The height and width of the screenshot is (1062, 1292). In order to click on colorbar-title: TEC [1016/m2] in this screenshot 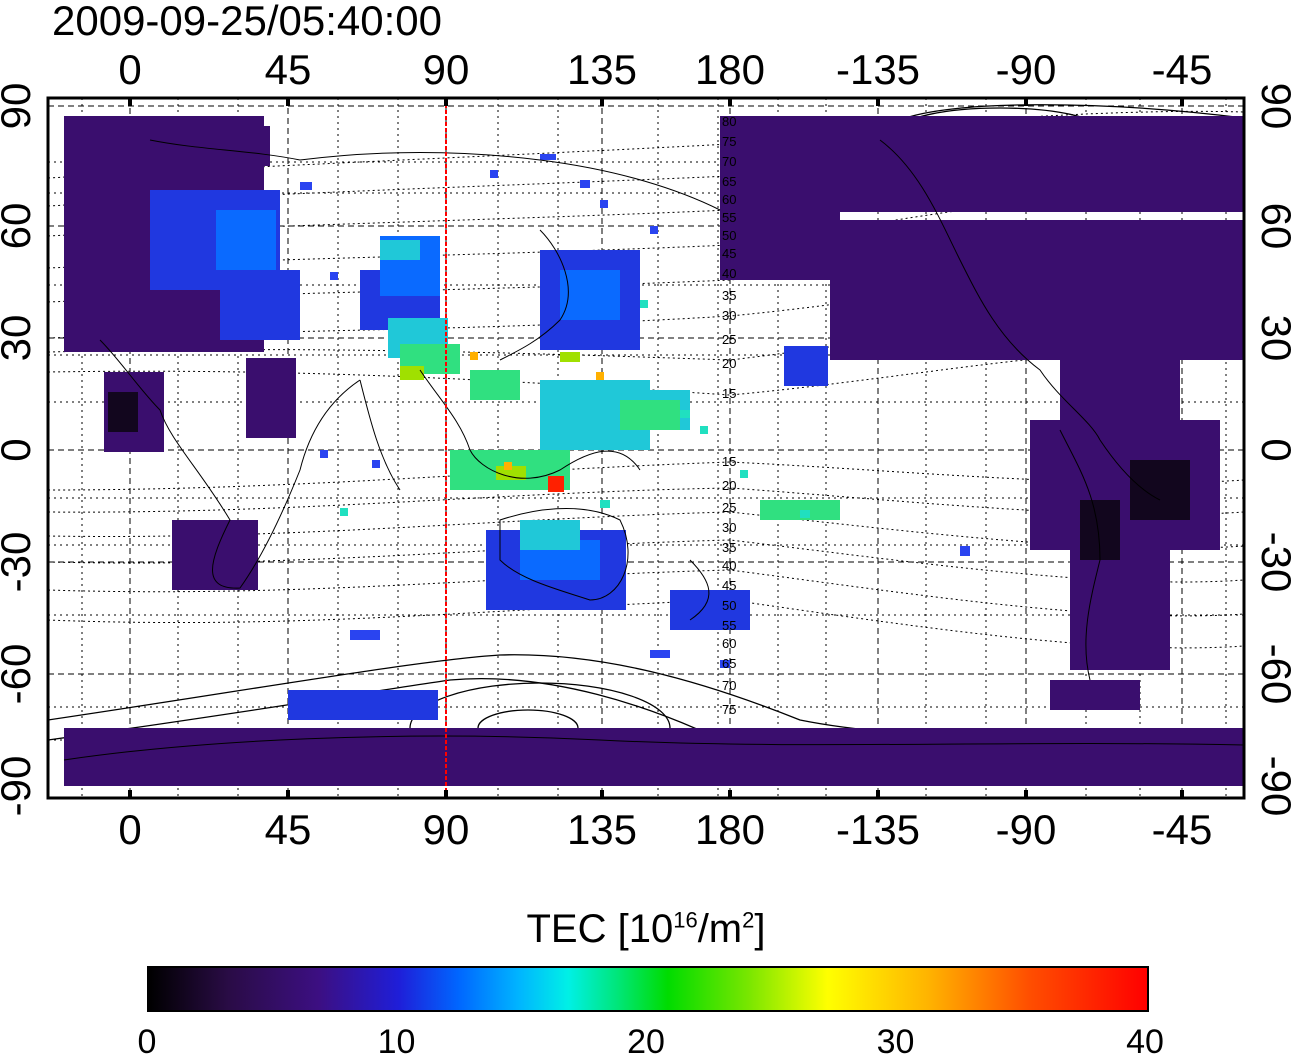, I will do `click(646, 929)`.